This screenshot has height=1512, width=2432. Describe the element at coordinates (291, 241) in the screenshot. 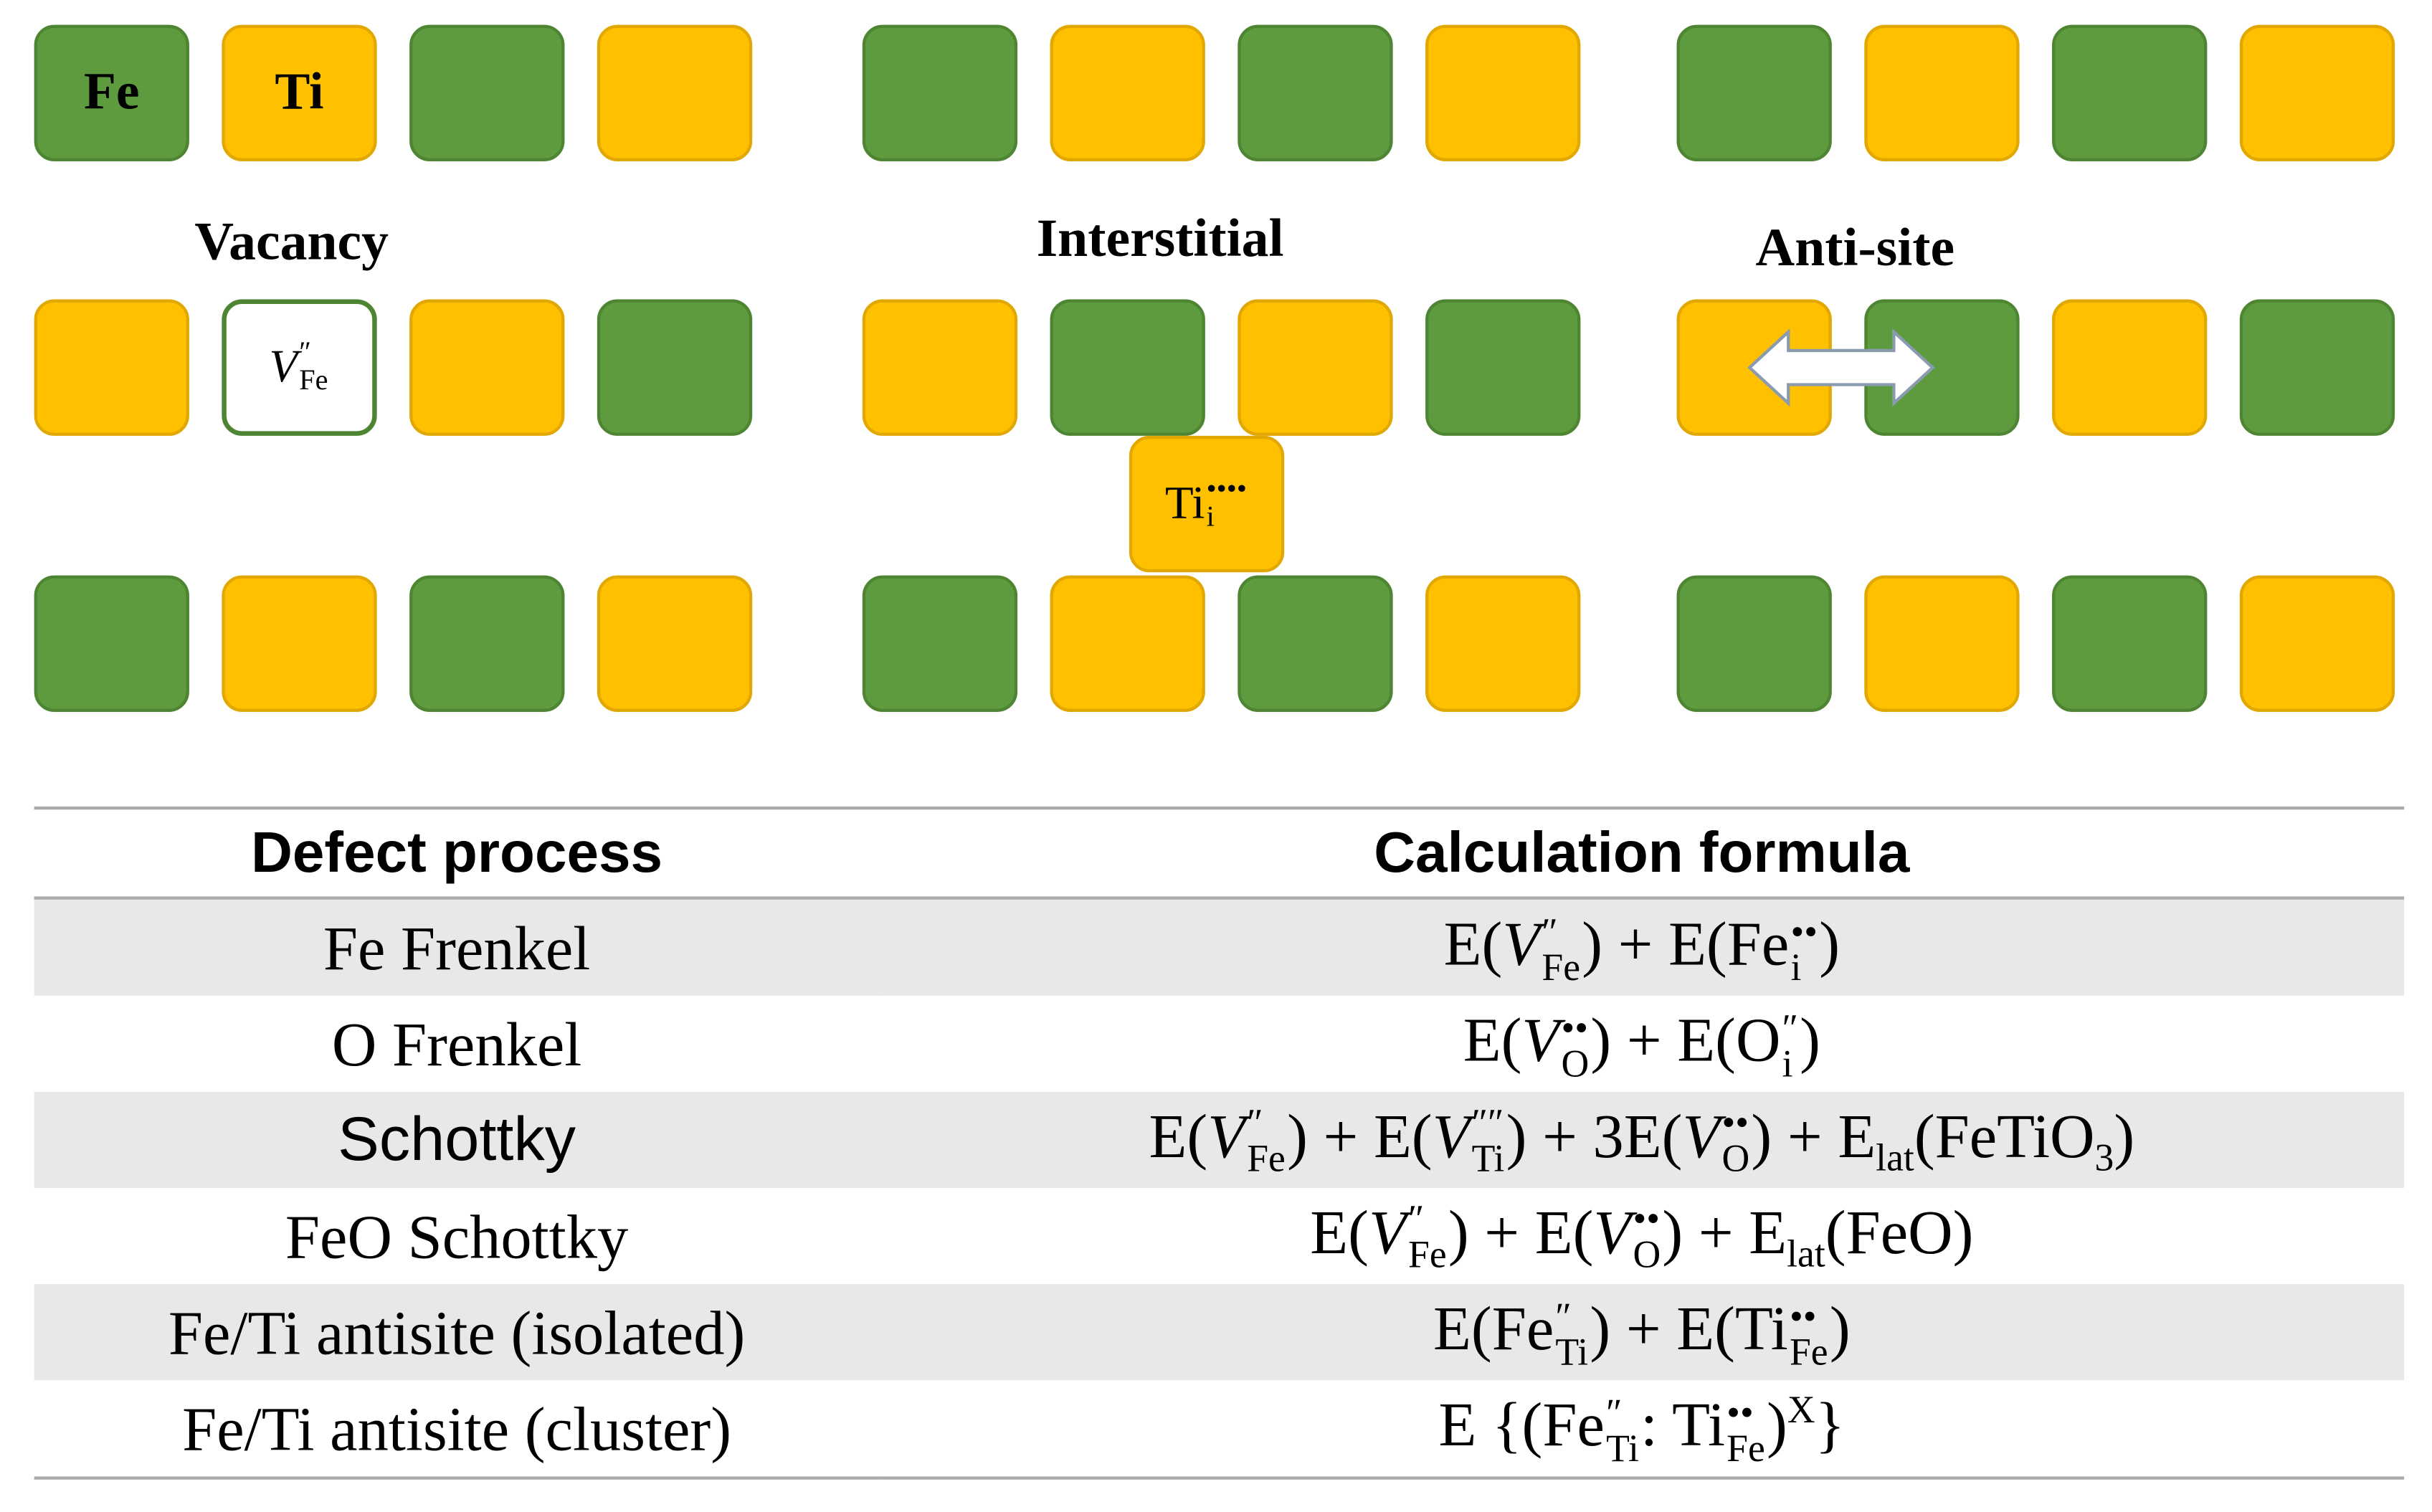

I see `vacancy-label: Vacancy` at that location.